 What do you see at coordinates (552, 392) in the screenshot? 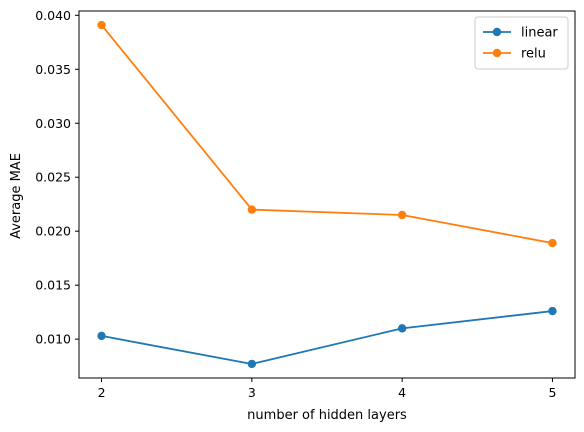
I see `x-tick-label: 5` at bounding box center [552, 392].